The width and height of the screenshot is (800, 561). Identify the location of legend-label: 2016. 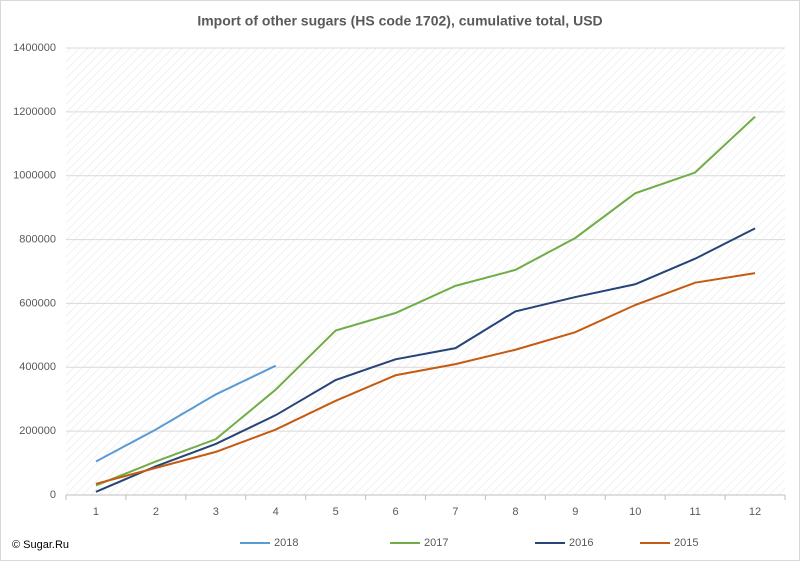
(581, 543).